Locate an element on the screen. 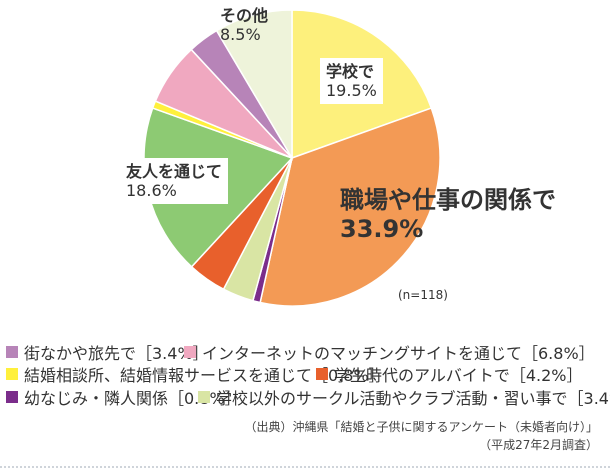 The height and width of the screenshot is (470, 610). label-friends-value: 18.6% is located at coordinates (151, 191).